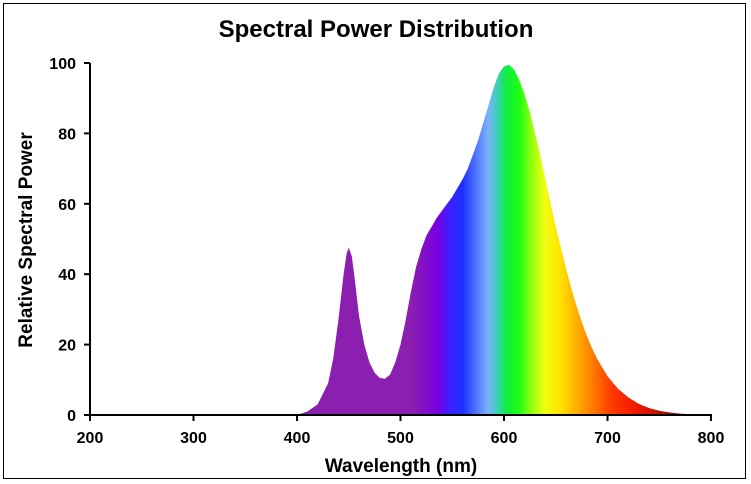 The image size is (751, 484). I want to click on x-tick-label: 300, so click(193, 438).